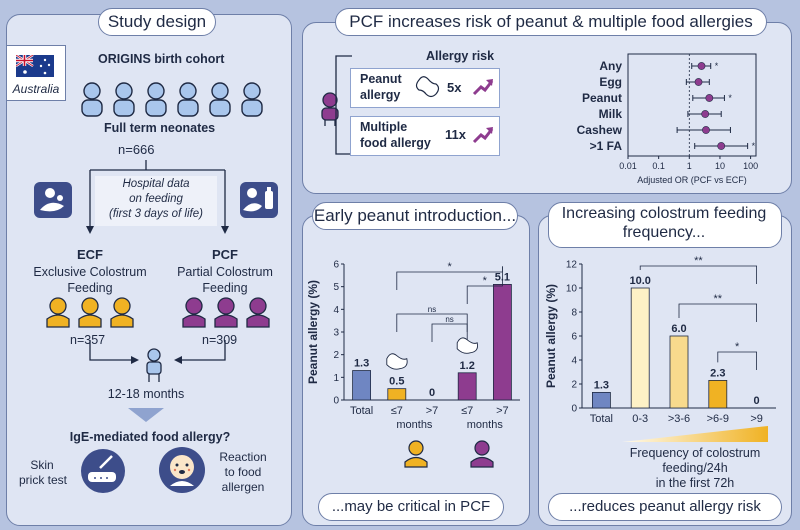 The width and height of the screenshot is (800, 530). I want to click on y-tick-label: 10, so click(572, 289).